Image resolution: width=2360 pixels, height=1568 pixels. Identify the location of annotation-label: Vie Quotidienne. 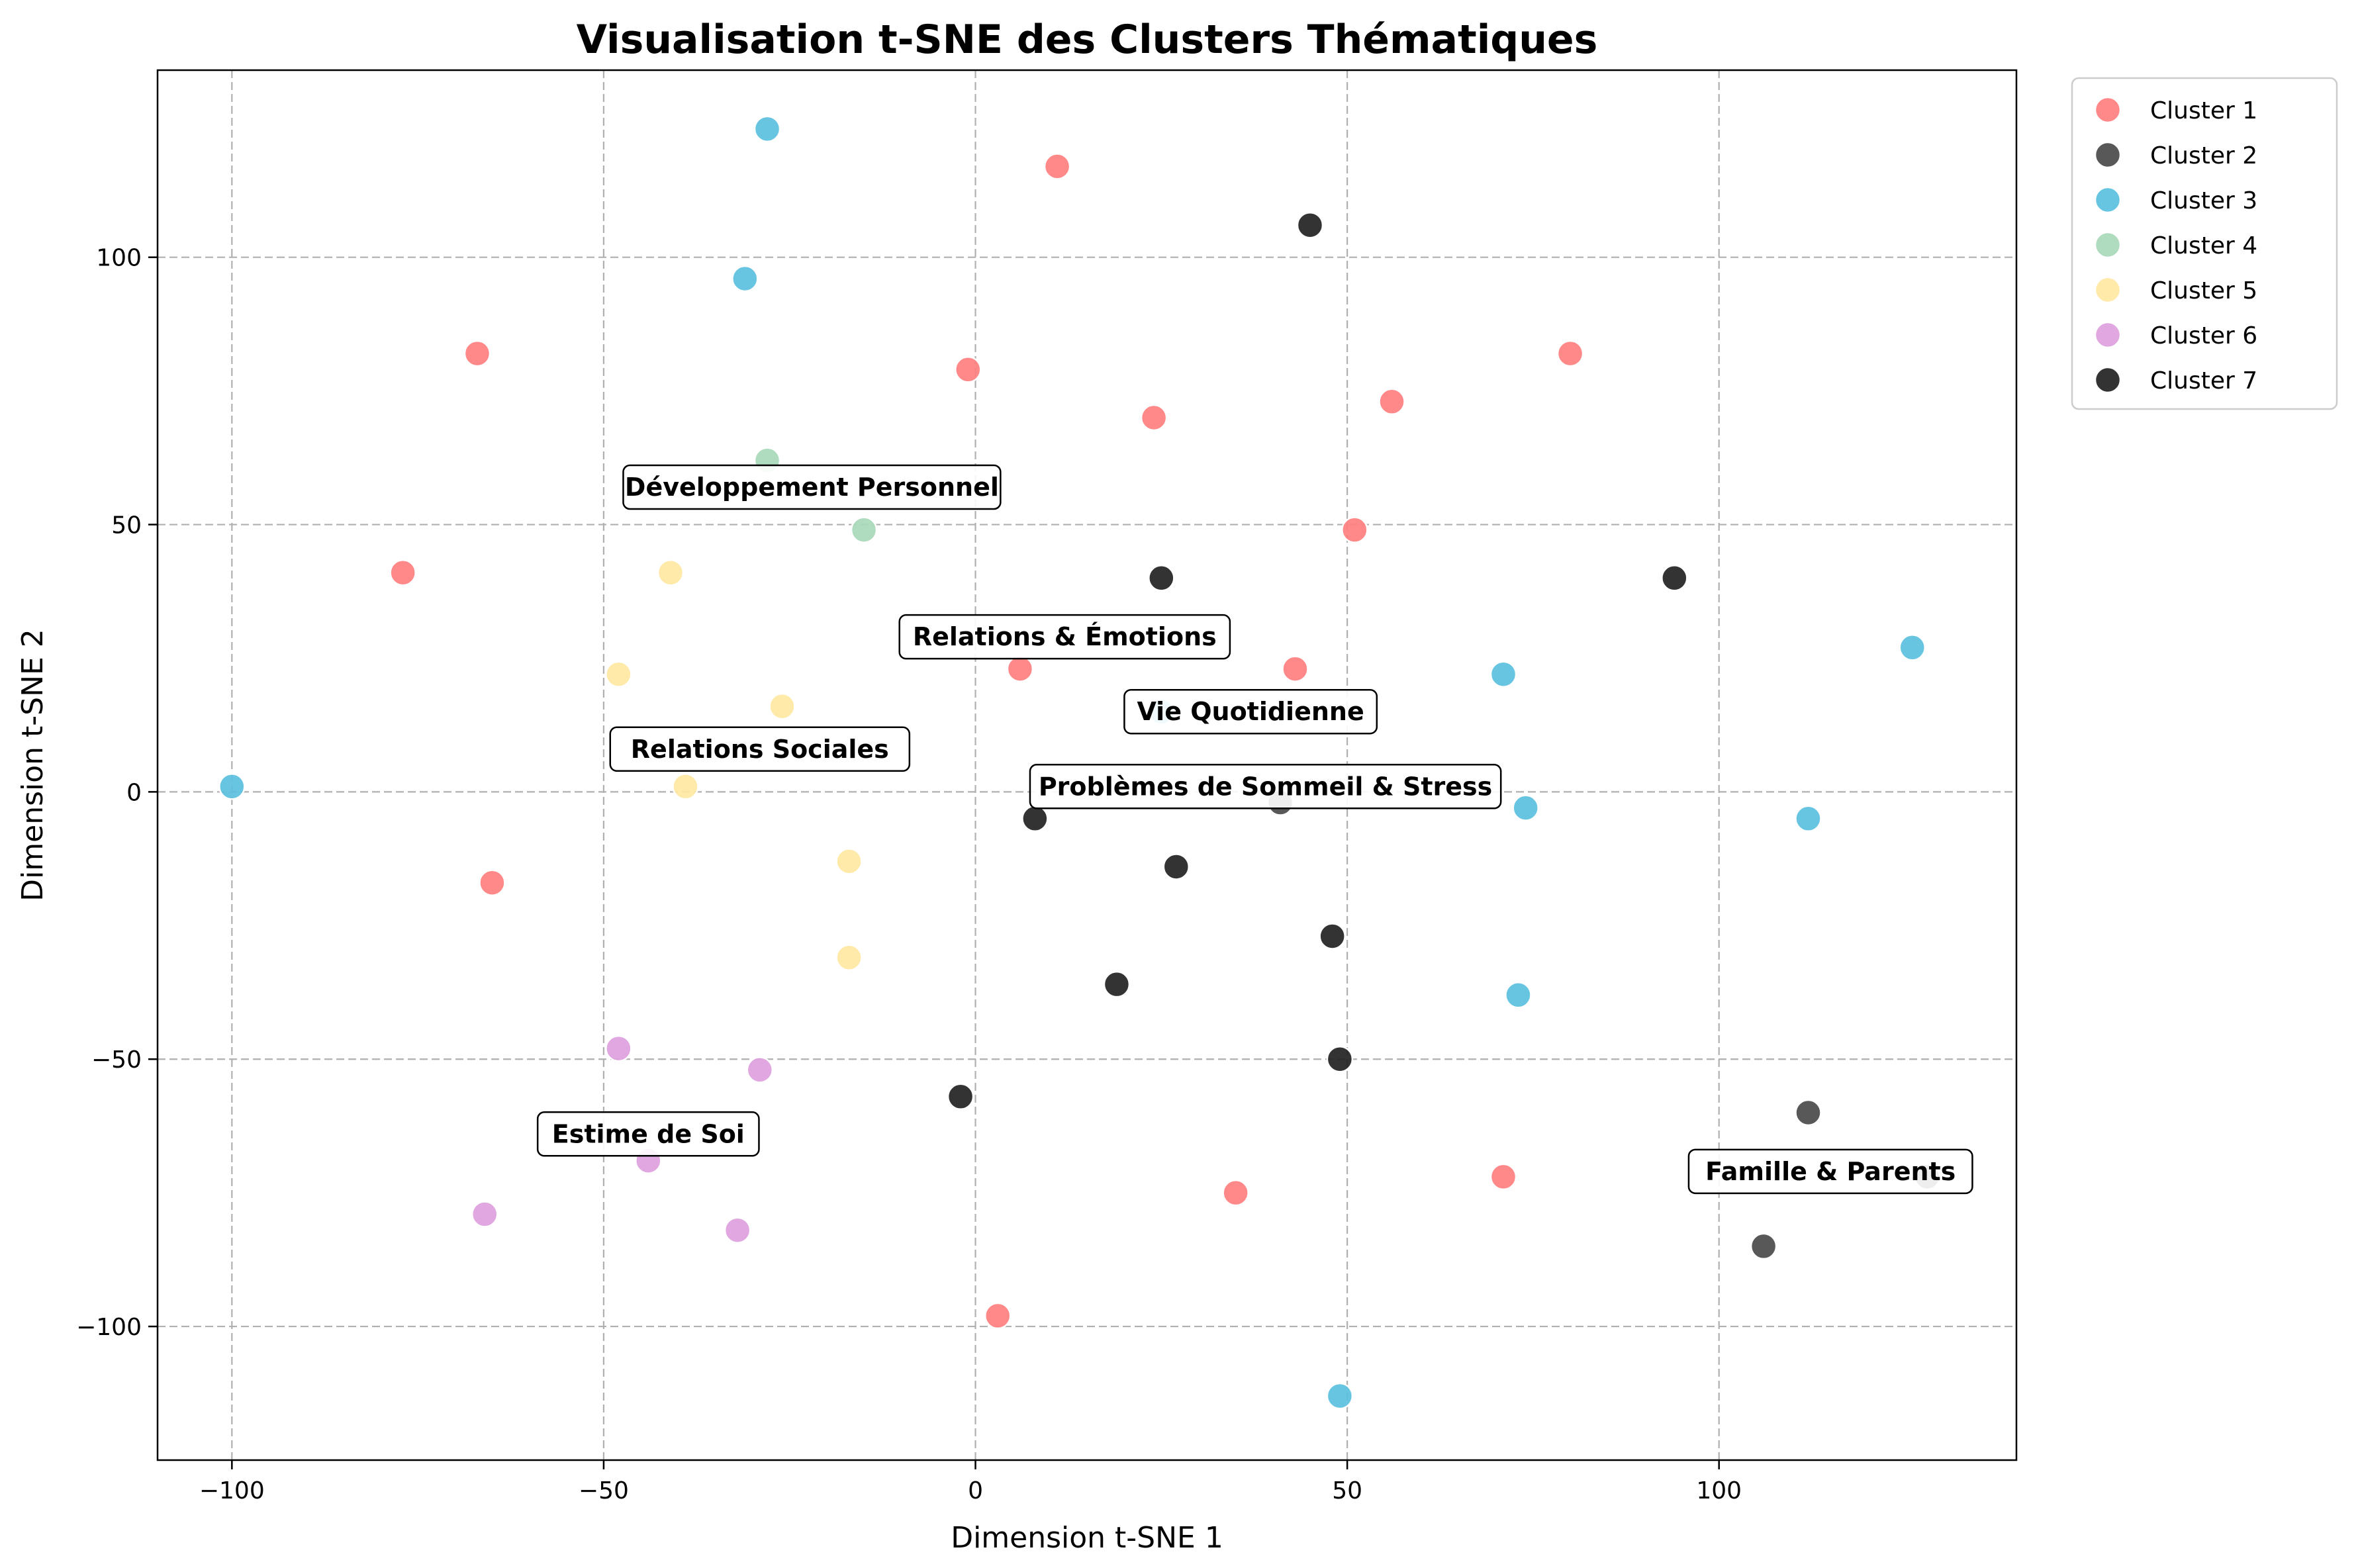
(1250, 711).